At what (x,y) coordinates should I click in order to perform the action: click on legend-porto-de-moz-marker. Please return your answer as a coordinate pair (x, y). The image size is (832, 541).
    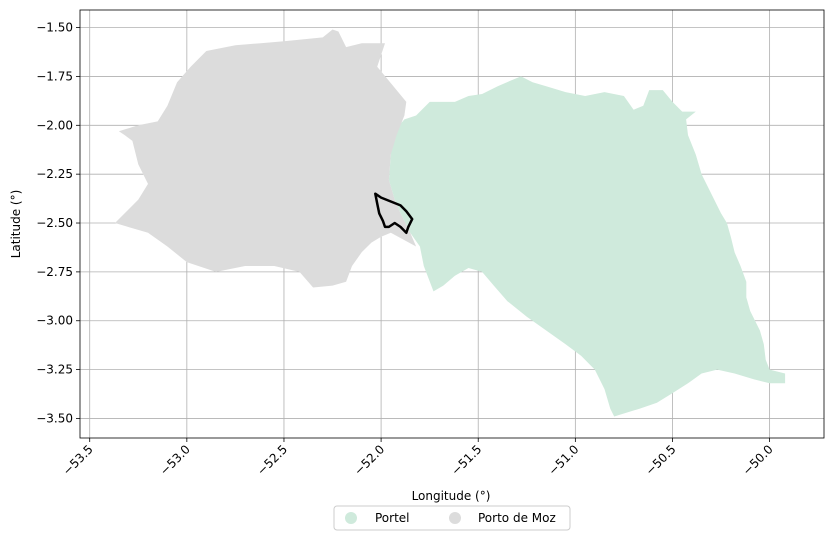
    Looking at the image, I should click on (455, 518).